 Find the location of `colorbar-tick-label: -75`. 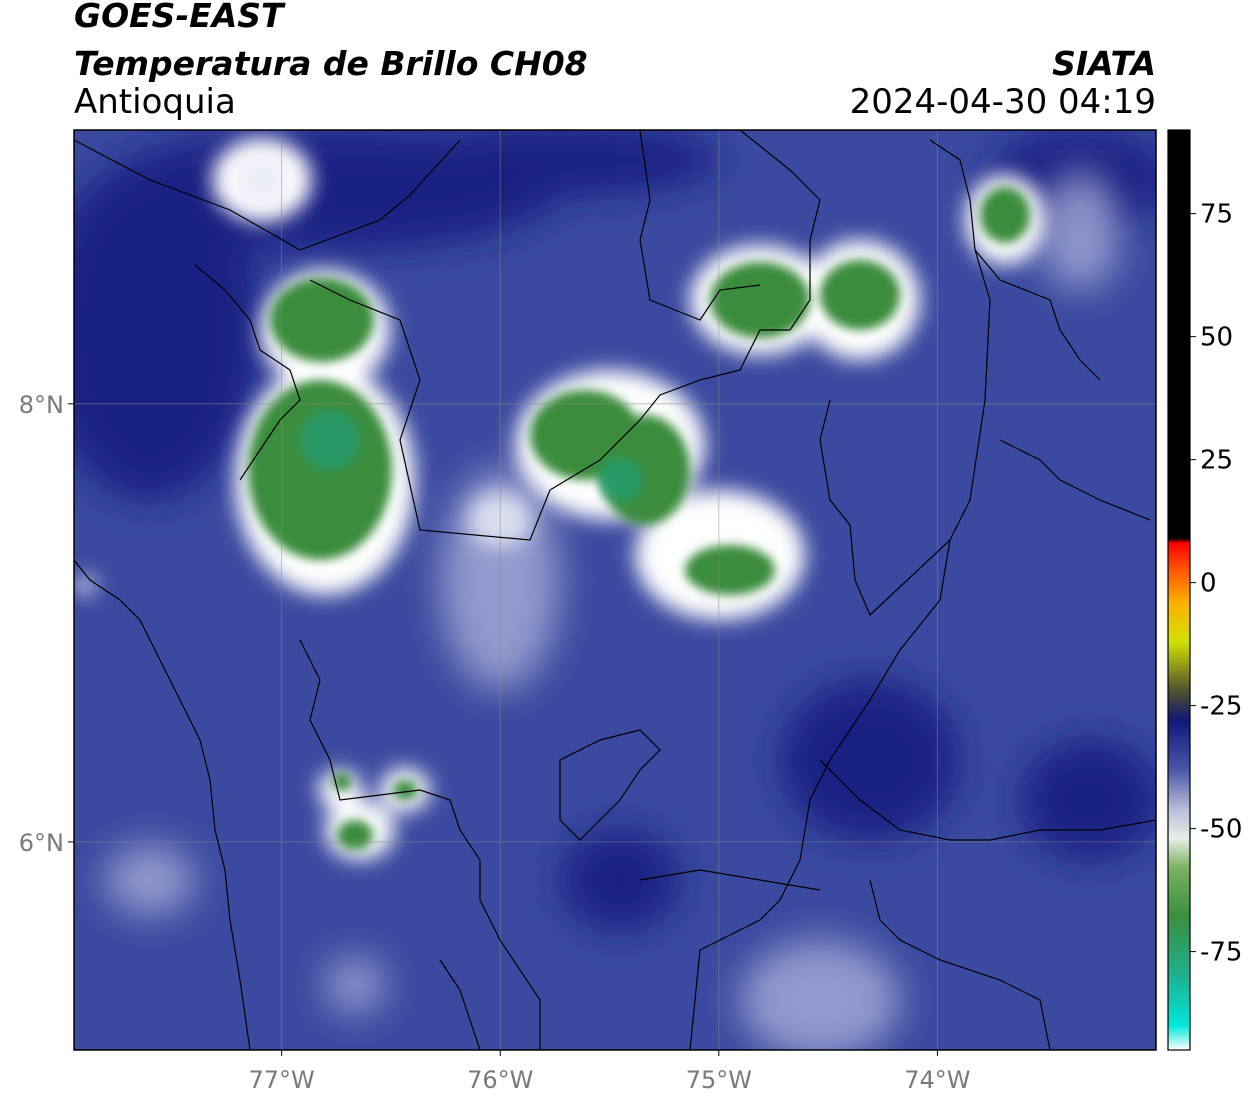

colorbar-tick-label: -75 is located at coordinates (1221, 953).